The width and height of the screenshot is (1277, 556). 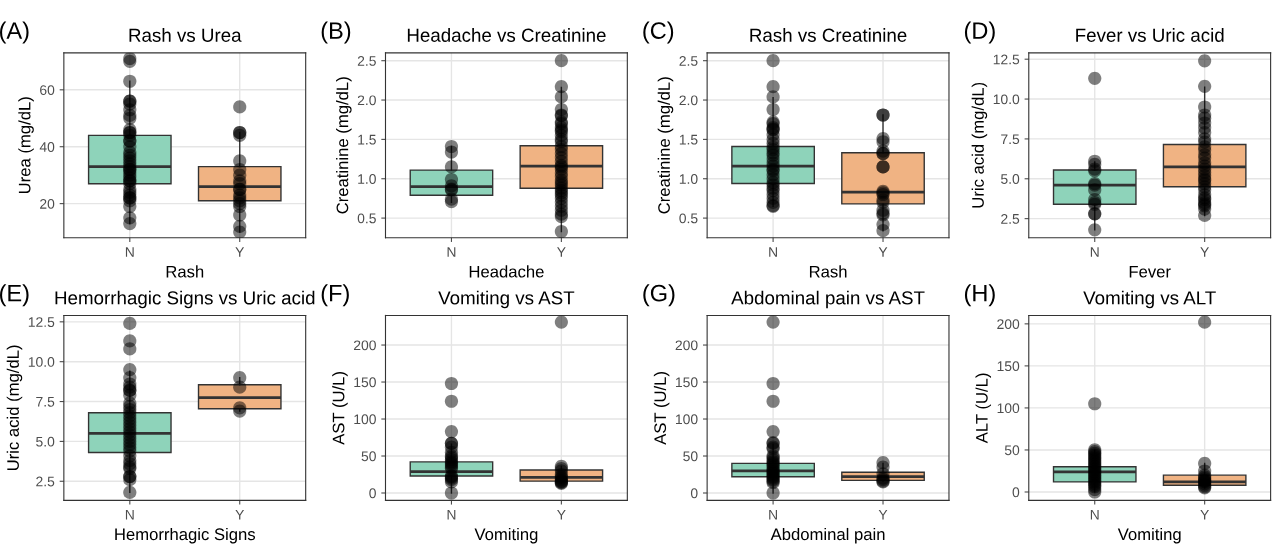 I want to click on chart-title: Rash vs Urea, so click(x=185, y=35).